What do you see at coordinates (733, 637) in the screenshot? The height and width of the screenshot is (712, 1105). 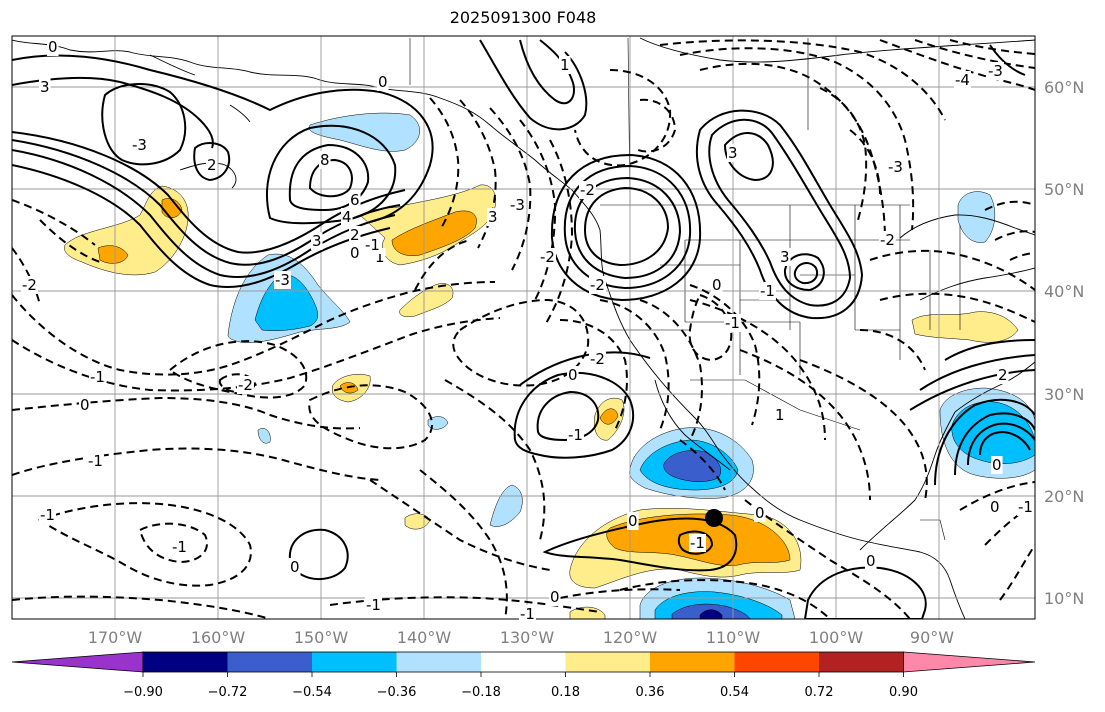 I see `lon-label: 110°W` at bounding box center [733, 637].